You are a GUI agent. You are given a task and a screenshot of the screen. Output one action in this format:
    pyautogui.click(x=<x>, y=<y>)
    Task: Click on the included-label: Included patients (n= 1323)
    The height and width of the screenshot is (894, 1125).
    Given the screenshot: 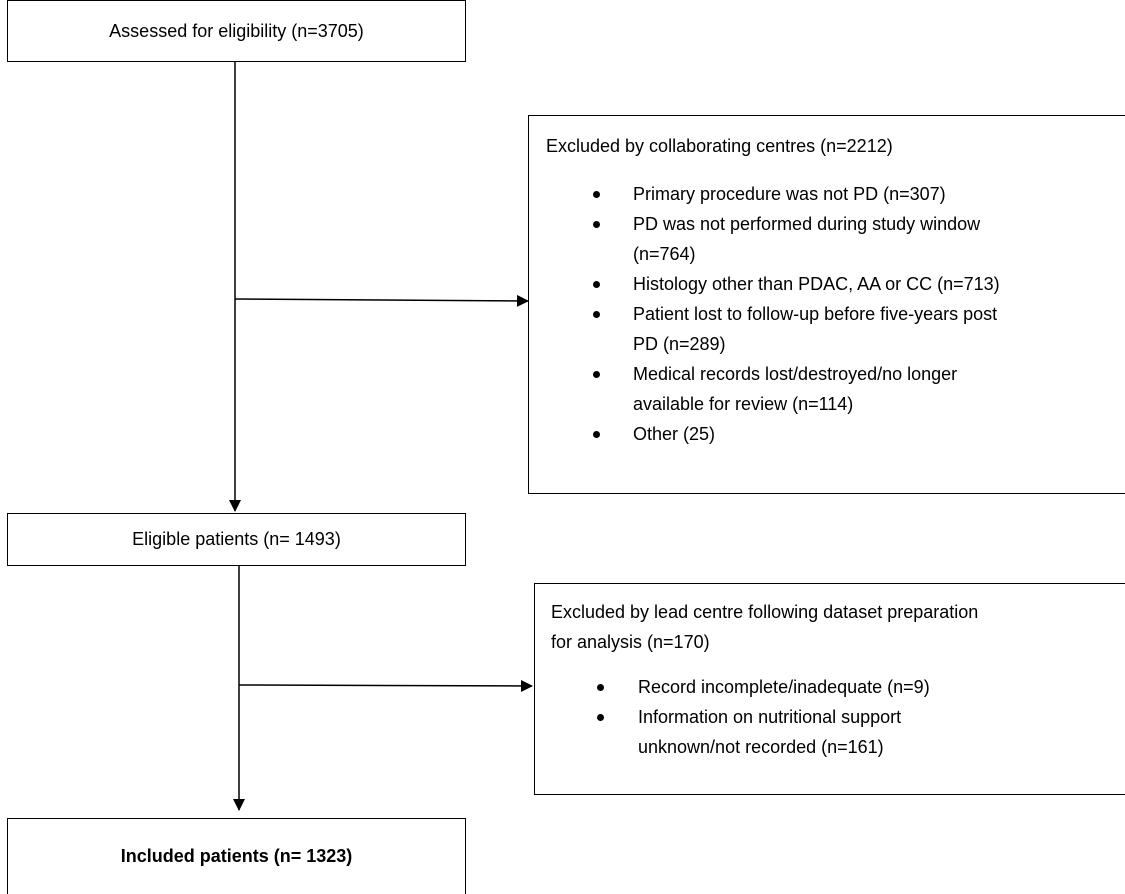 What is the action you would take?
    pyautogui.click(x=236, y=856)
    